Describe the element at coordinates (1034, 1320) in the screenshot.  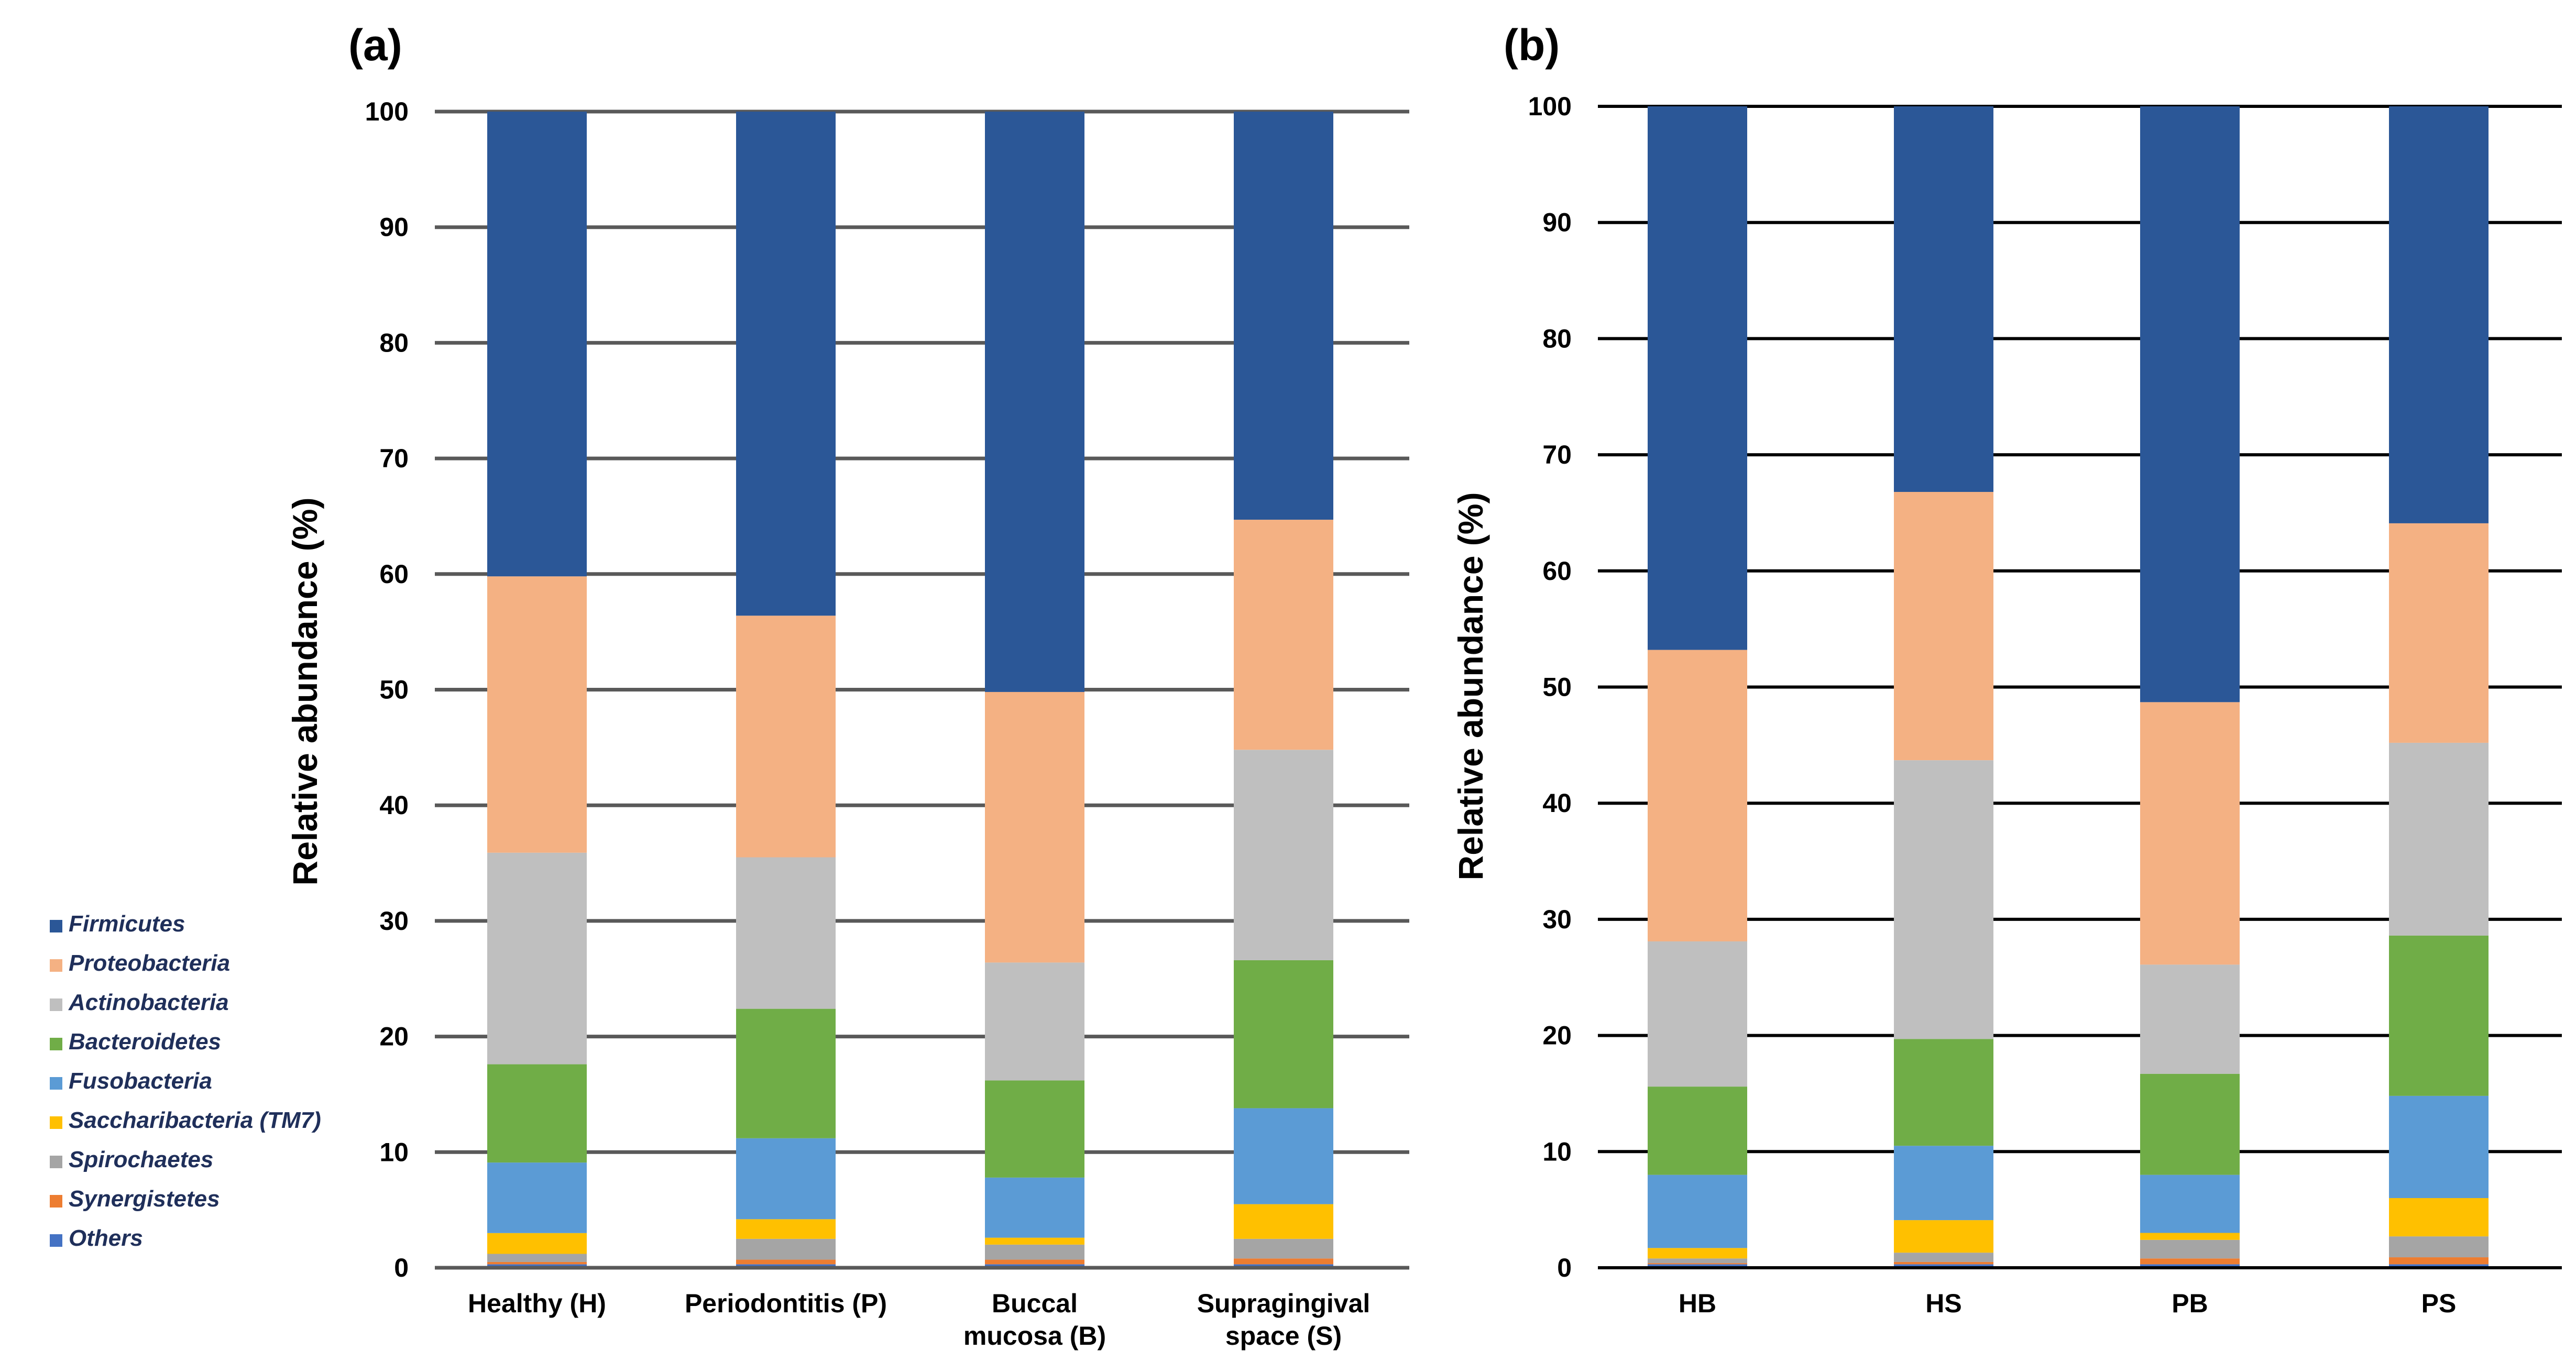
I see `x-tick-label: Buccal mucosa (B)` at that location.